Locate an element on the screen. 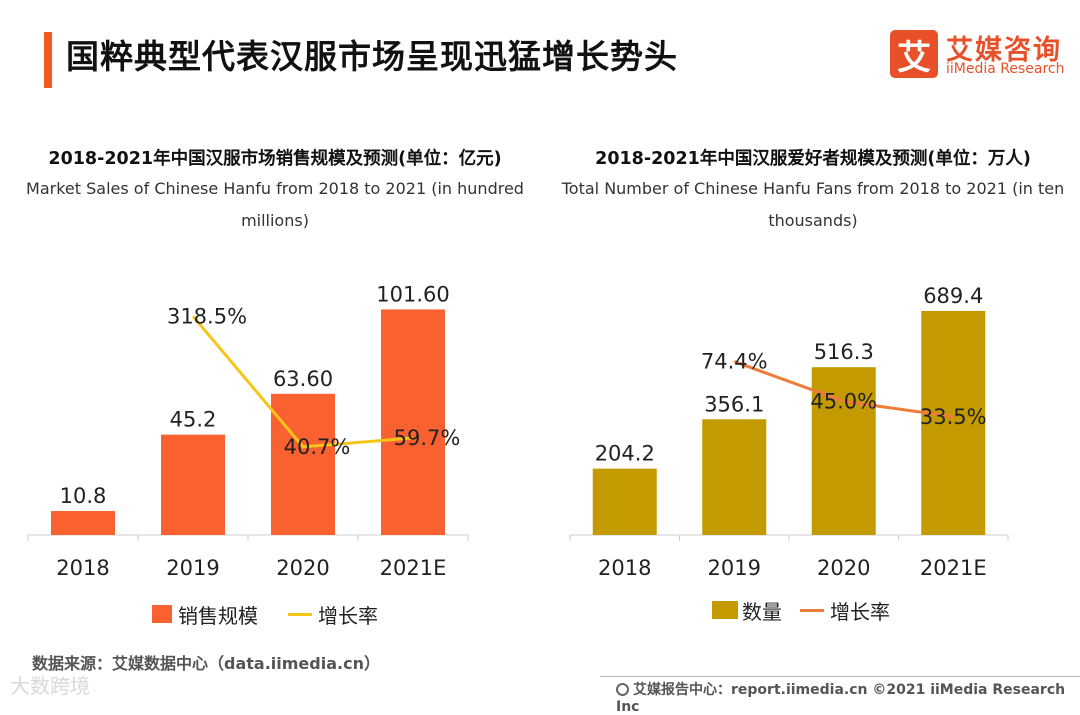  growth-rate-label: 33.5% is located at coordinates (953, 417).